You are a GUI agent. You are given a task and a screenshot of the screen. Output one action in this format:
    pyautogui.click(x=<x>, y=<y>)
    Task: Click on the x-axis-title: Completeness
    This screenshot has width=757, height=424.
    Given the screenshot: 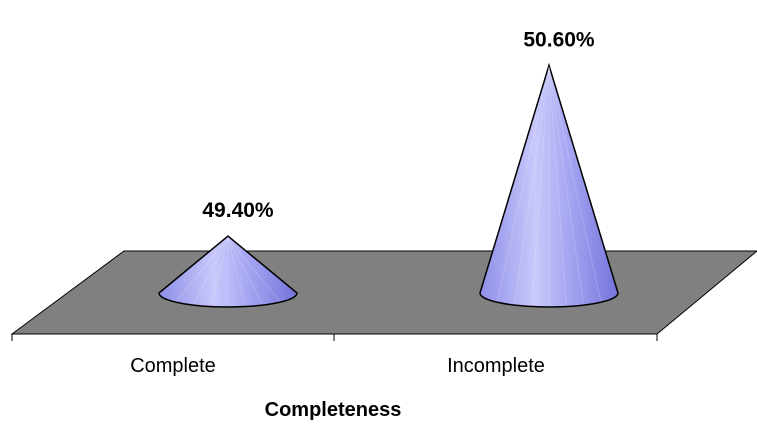 What is the action you would take?
    pyautogui.click(x=333, y=410)
    